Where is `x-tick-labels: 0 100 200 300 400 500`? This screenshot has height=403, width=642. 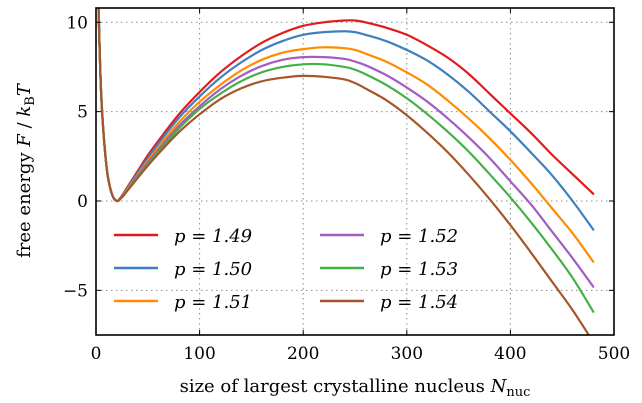 x-tick-labels: 0 100 200 300 400 500 is located at coordinates (361, 354).